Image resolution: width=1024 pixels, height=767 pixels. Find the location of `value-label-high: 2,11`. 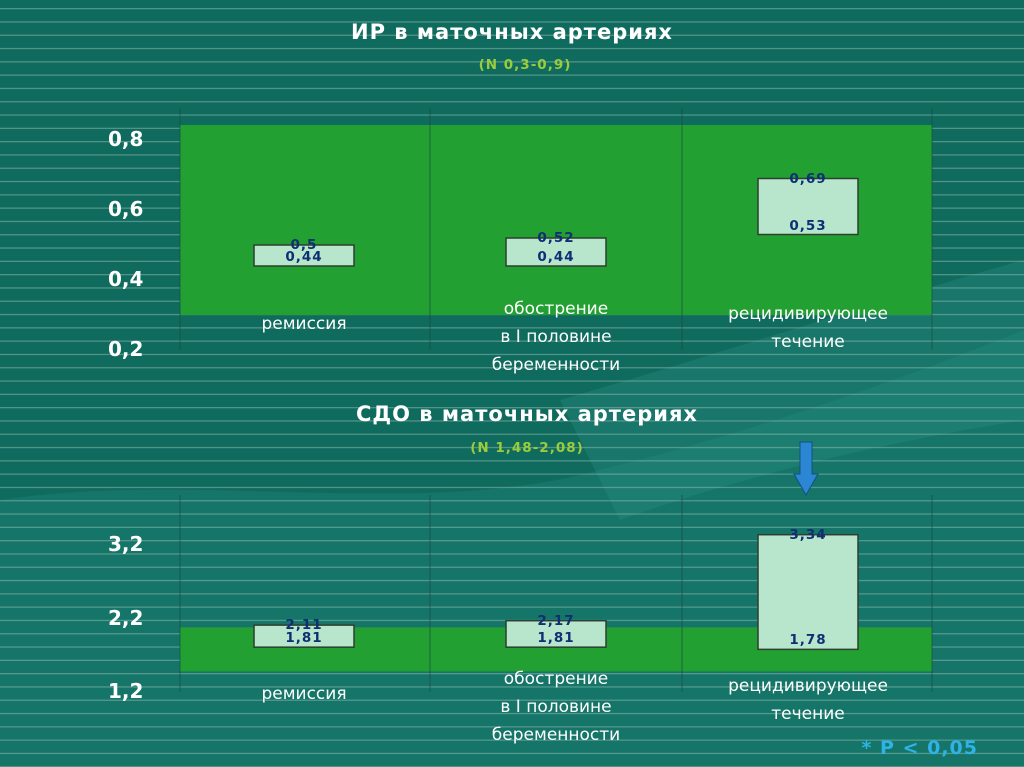

value-label-high: 2,11 is located at coordinates (304, 625).